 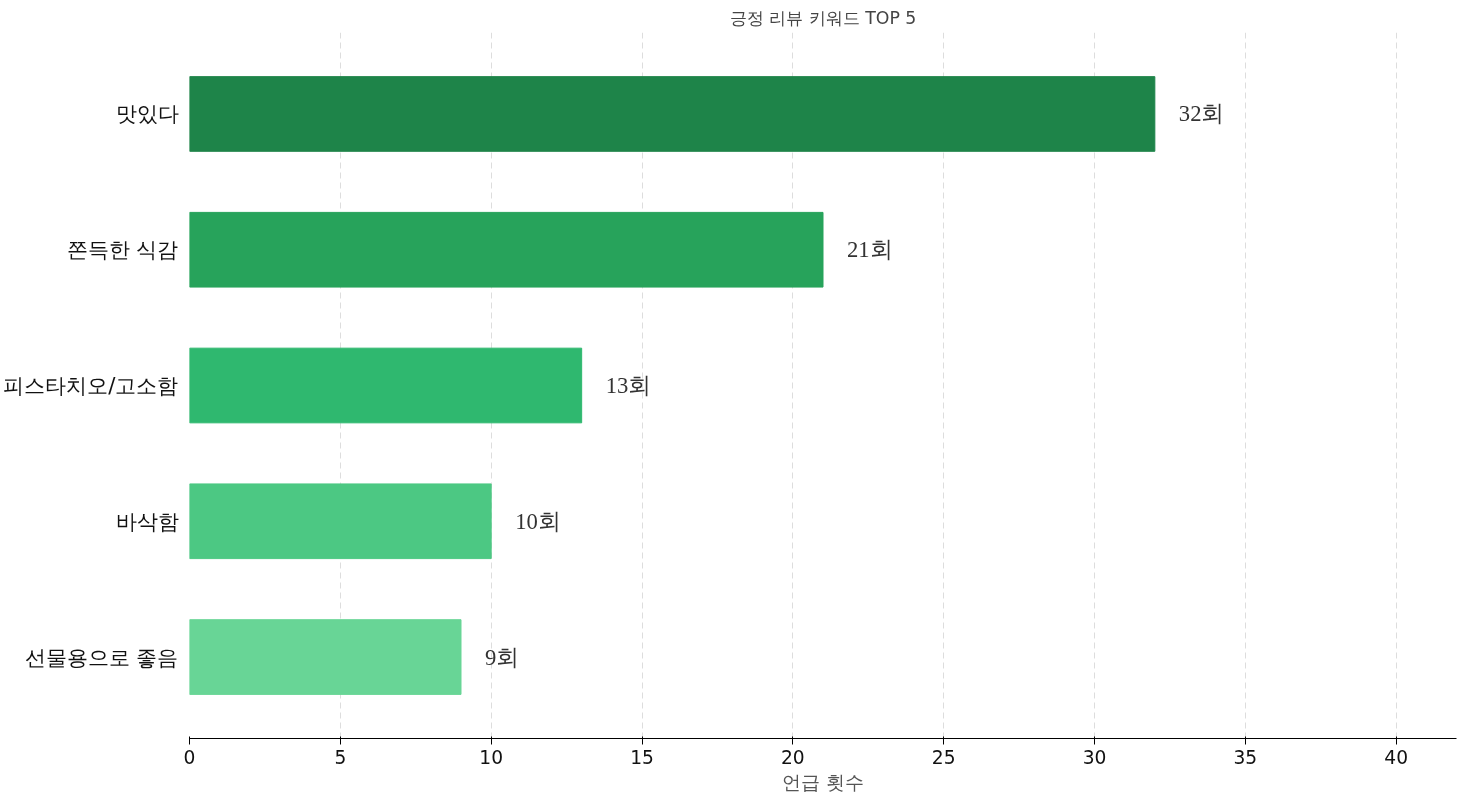 What do you see at coordinates (189, 757) in the screenshot?
I see `x-tick-label: 0` at bounding box center [189, 757].